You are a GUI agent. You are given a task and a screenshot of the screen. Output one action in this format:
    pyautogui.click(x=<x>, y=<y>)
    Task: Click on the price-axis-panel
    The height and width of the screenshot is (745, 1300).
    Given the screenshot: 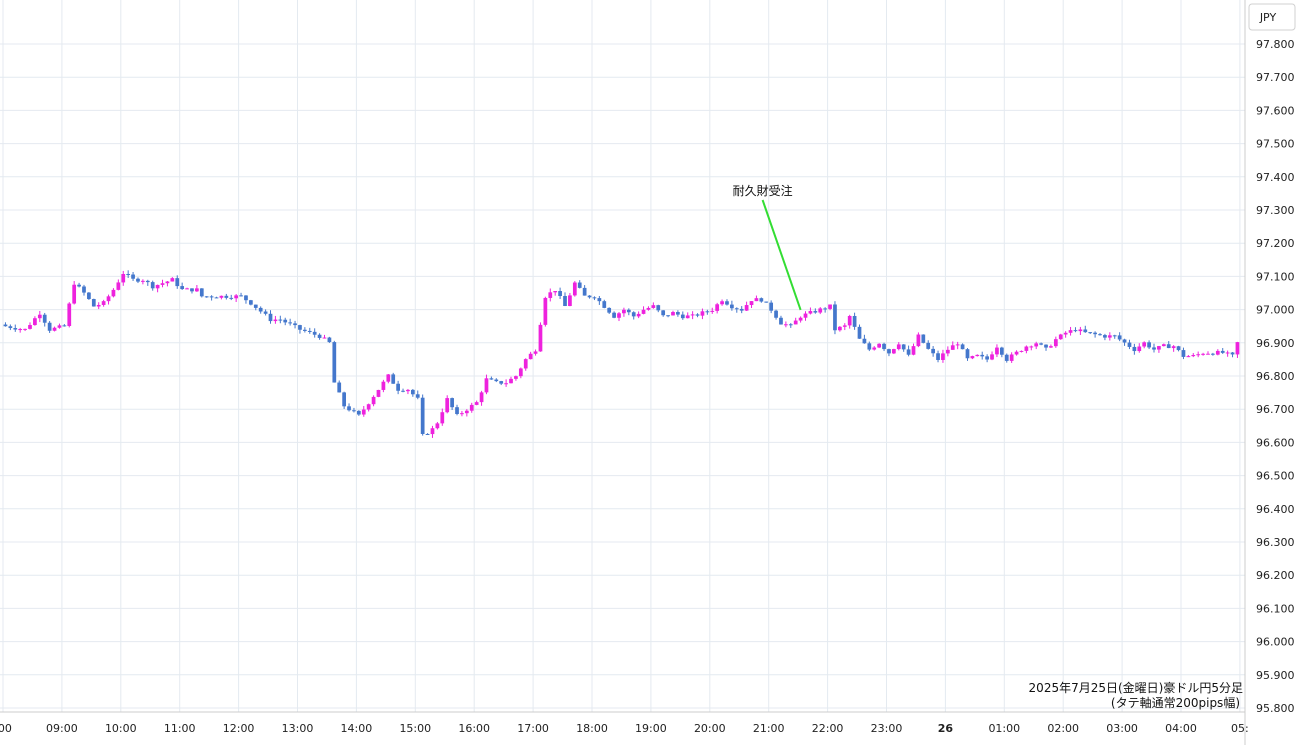 What is the action you would take?
    pyautogui.click(x=1272, y=372)
    